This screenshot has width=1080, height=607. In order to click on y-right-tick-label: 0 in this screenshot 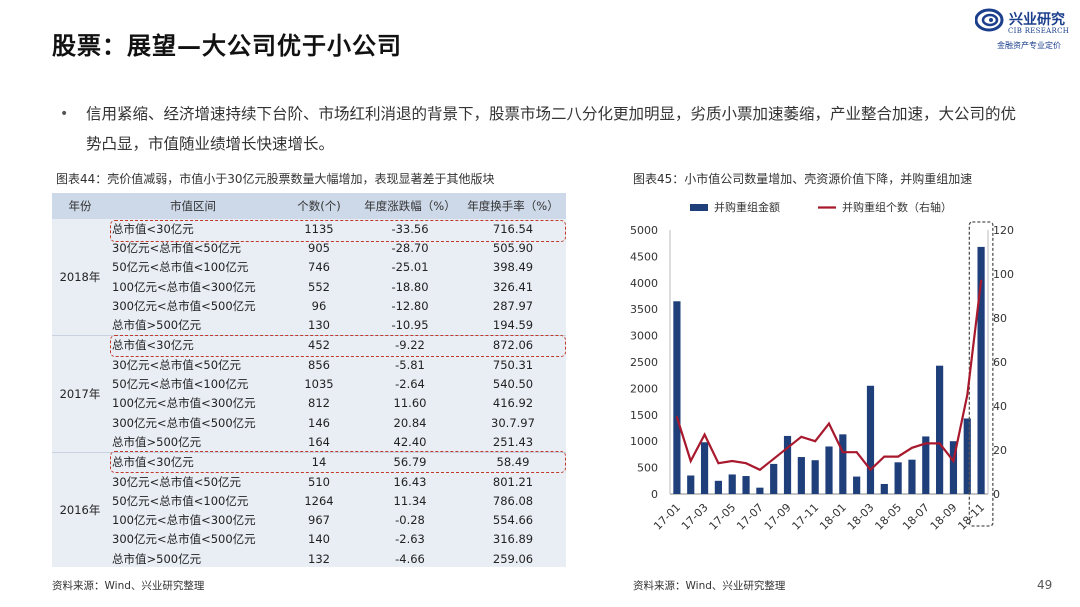, I will do `click(996, 494)`.